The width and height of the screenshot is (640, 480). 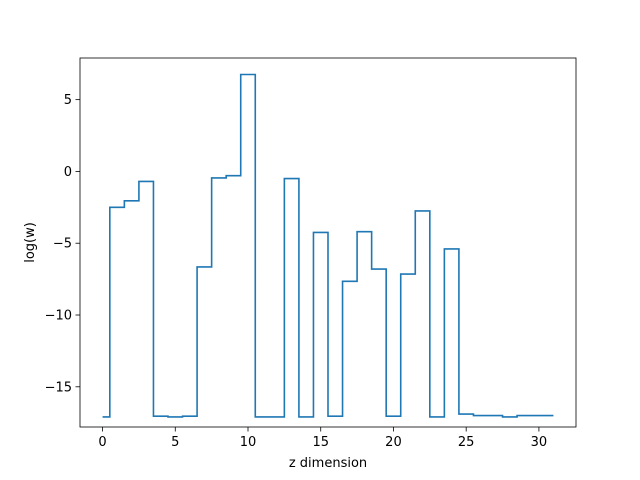 What do you see at coordinates (58, 316) in the screenshot?
I see `y-tick-label: −10` at bounding box center [58, 316].